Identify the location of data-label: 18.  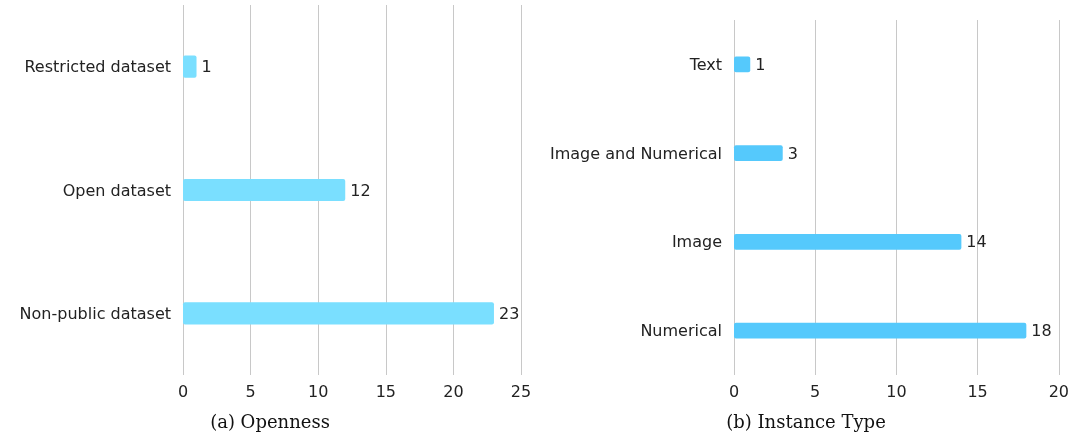
(1041, 331).